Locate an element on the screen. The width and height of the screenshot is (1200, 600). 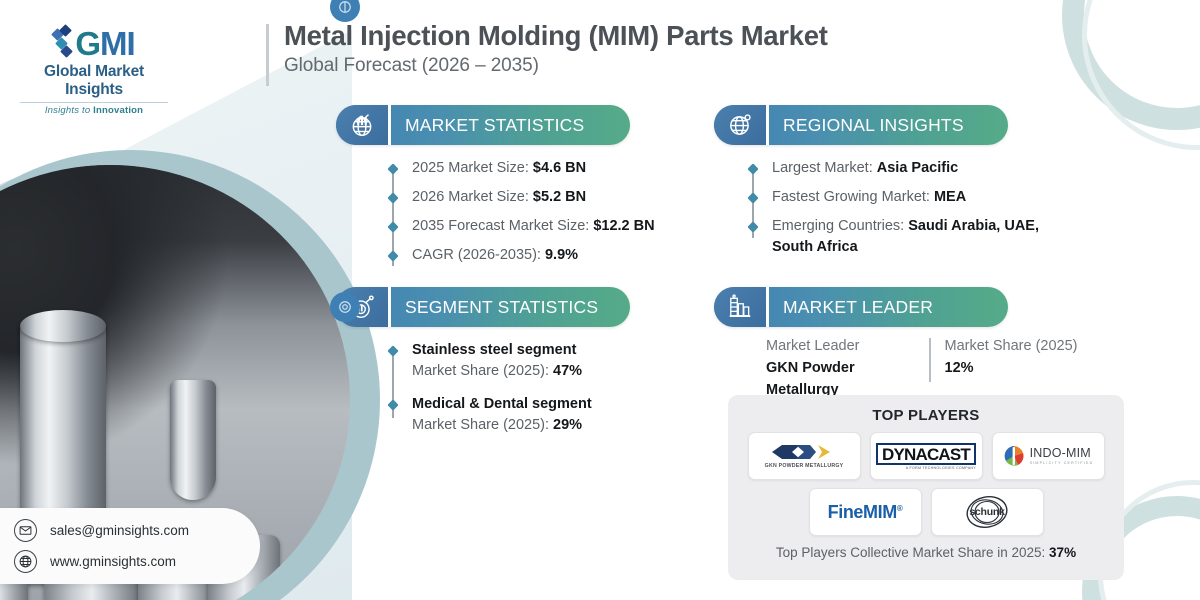
factory-icon is located at coordinates (740, 307).